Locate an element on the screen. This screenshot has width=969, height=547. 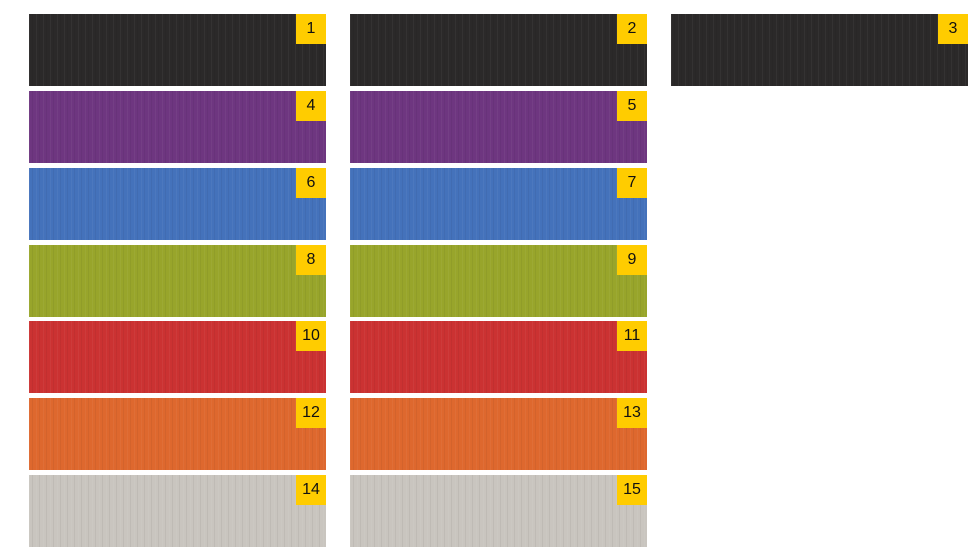
color-swatch: 4 is located at coordinates (177, 127).